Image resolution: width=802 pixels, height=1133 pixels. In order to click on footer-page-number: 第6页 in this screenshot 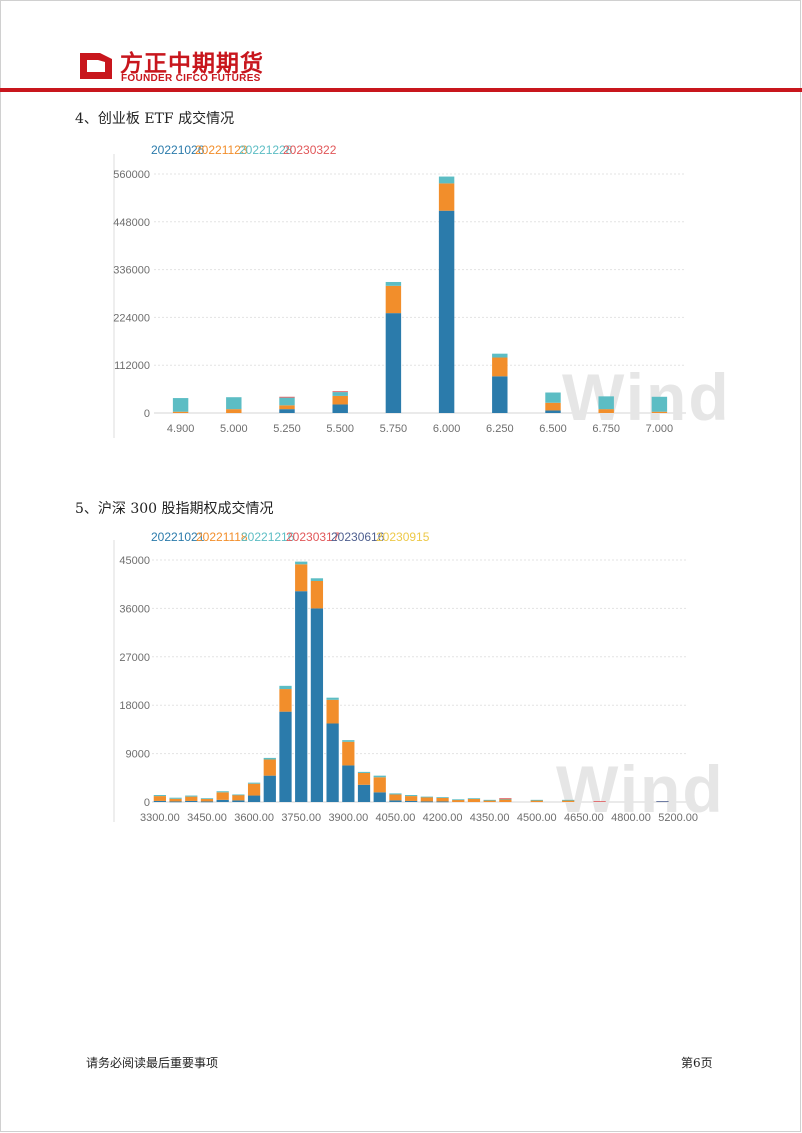, I will do `click(697, 1063)`.